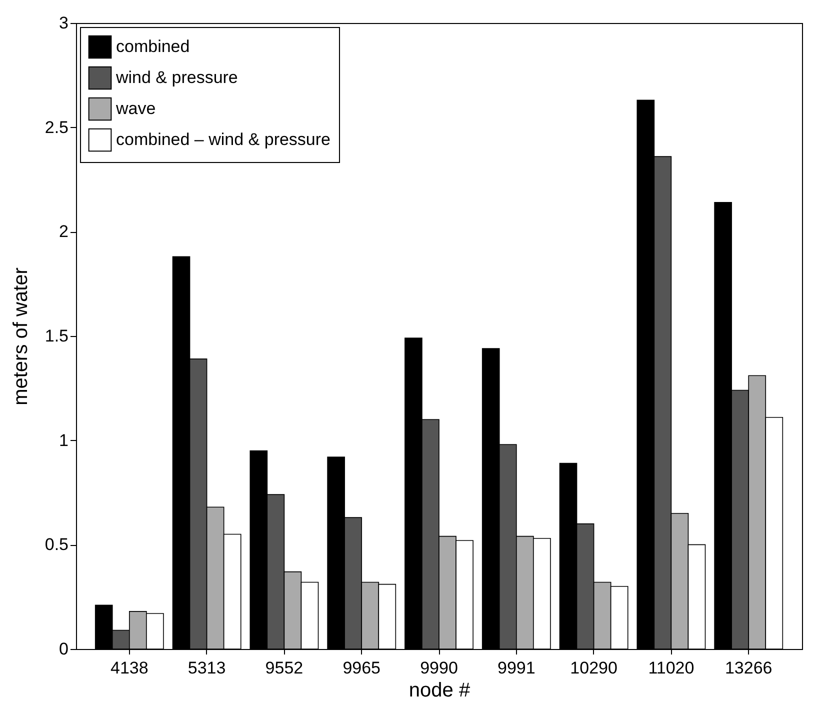 This screenshot has width=824, height=712. Describe the element at coordinates (135, 108) in the screenshot. I see `legend-label: wave` at that location.